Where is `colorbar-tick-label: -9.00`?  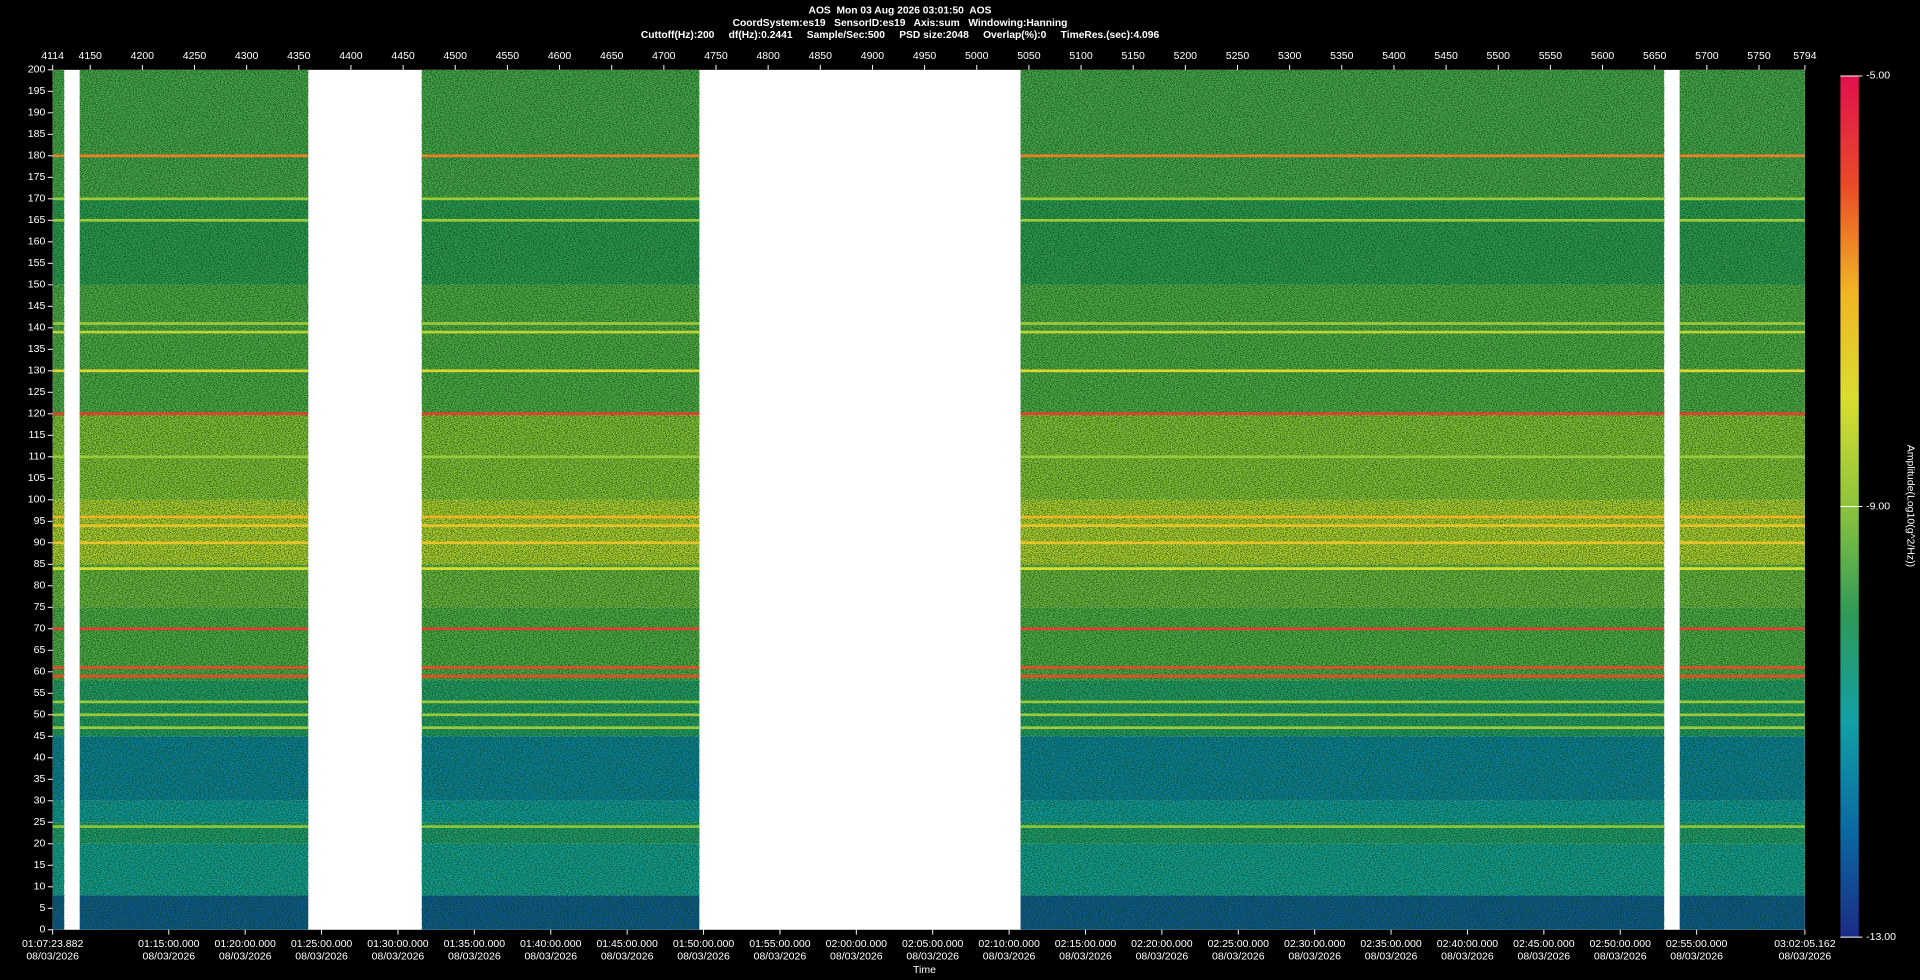 colorbar-tick-label: -9.00 is located at coordinates (1878, 506).